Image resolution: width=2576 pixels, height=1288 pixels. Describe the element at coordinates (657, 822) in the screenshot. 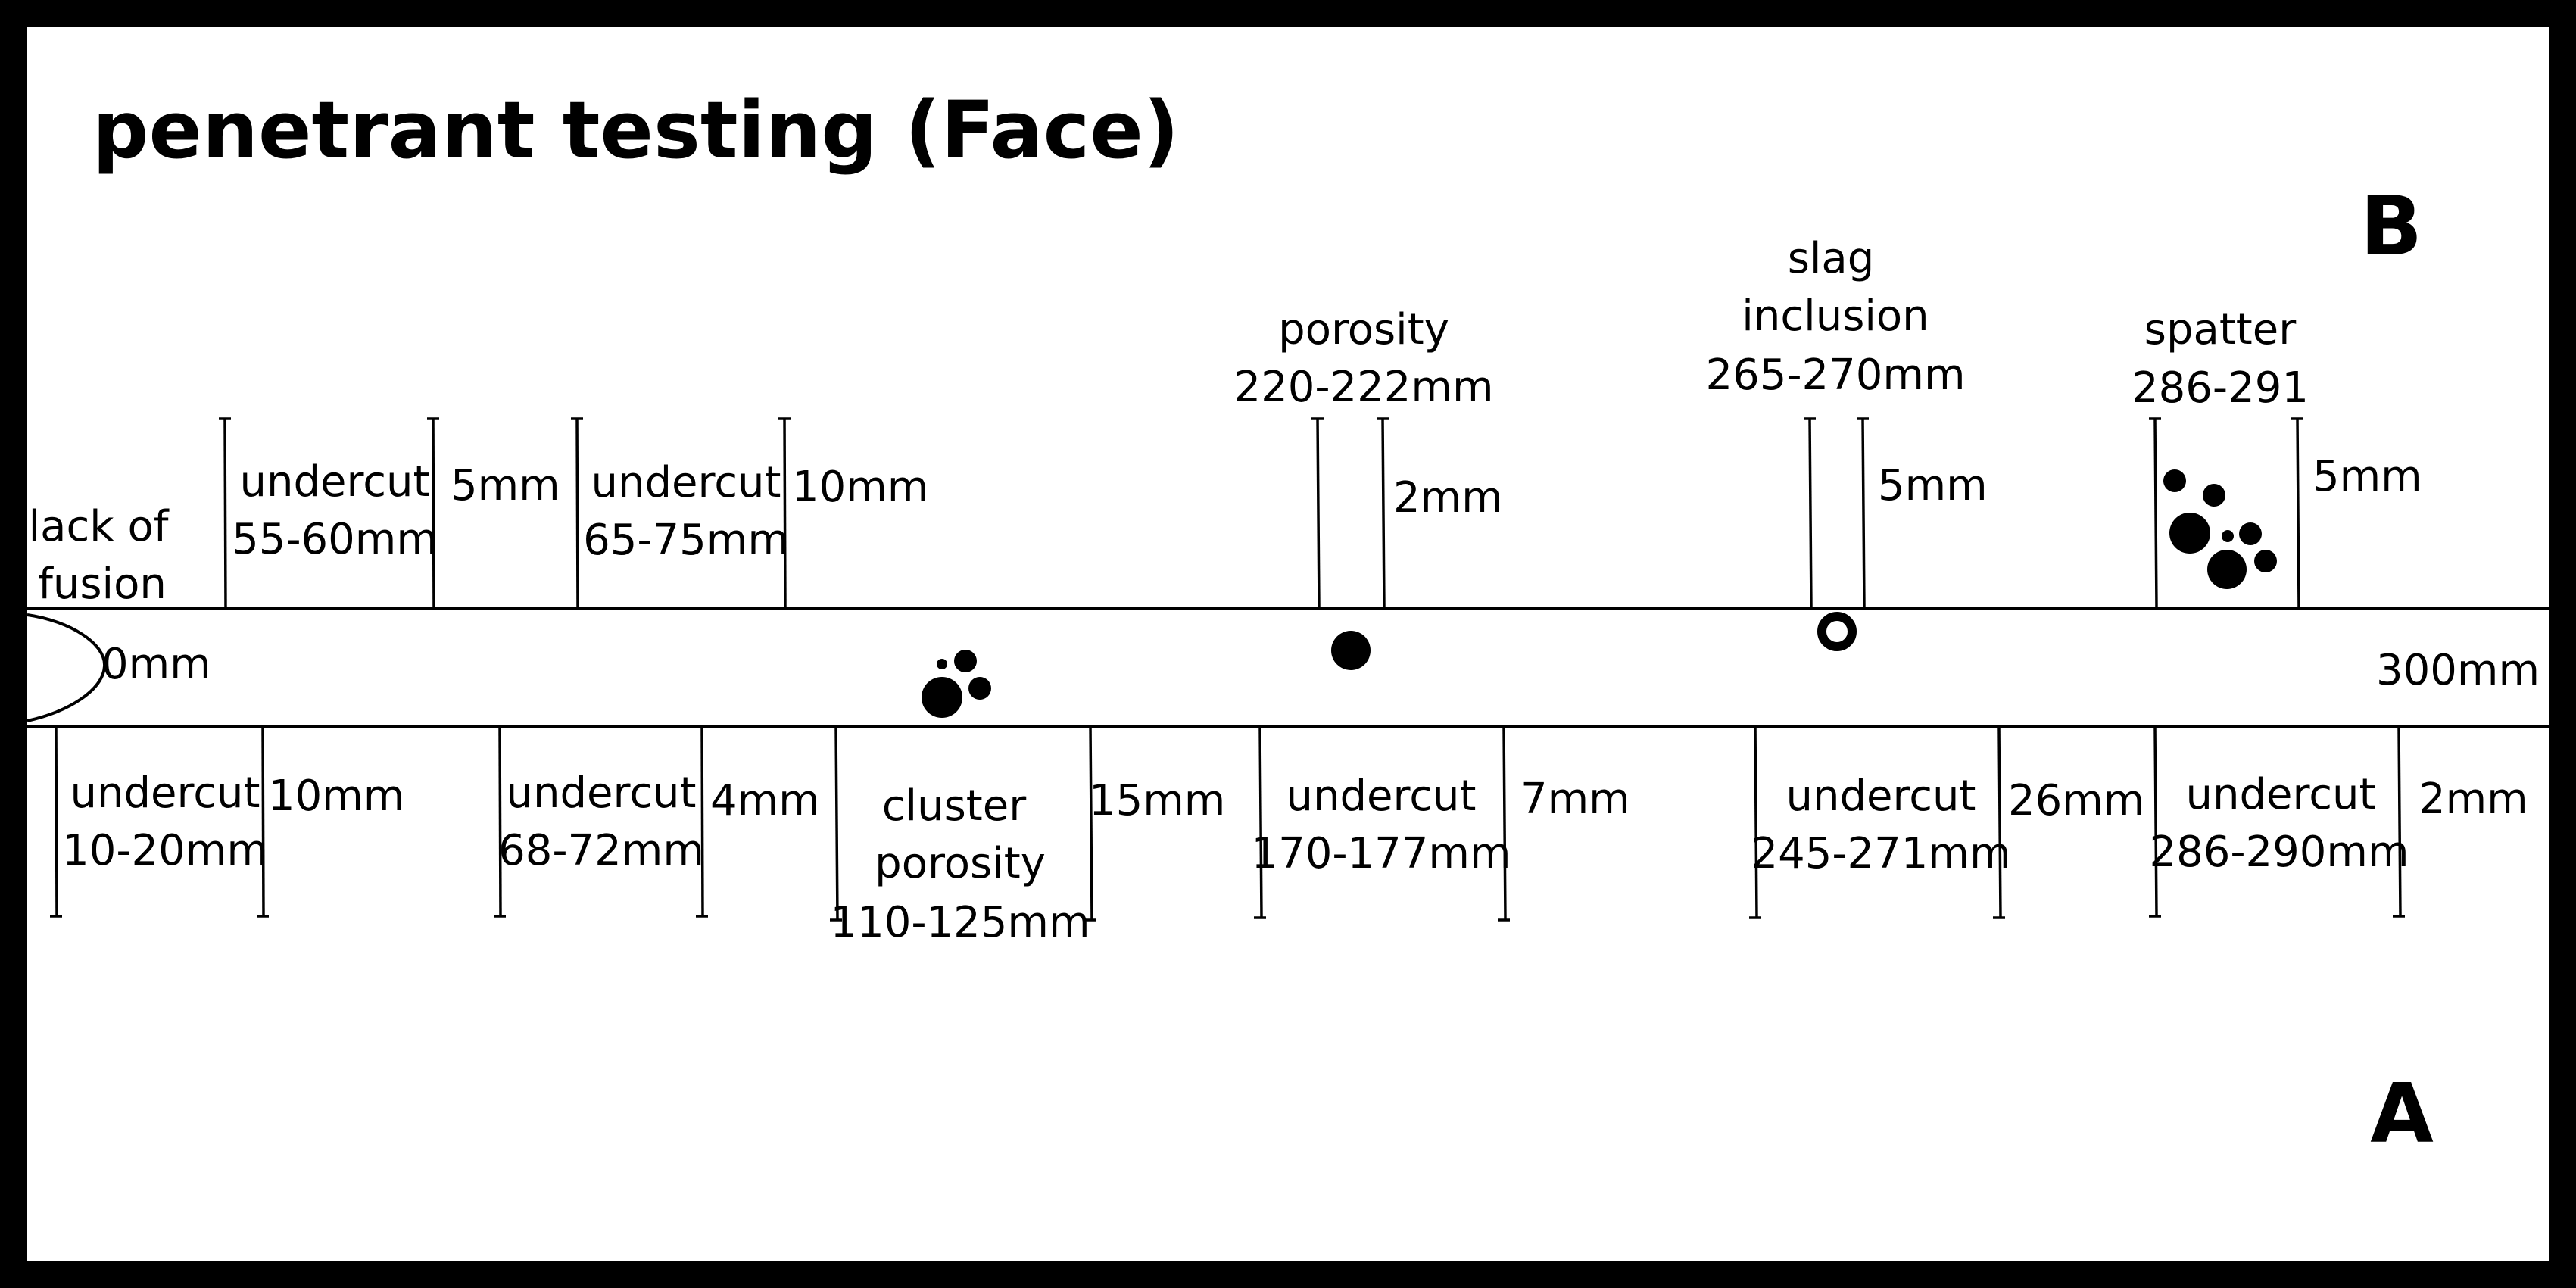

I see `bottom-defect-undercut-68-72: undercut 68-72mm 4mm` at that location.